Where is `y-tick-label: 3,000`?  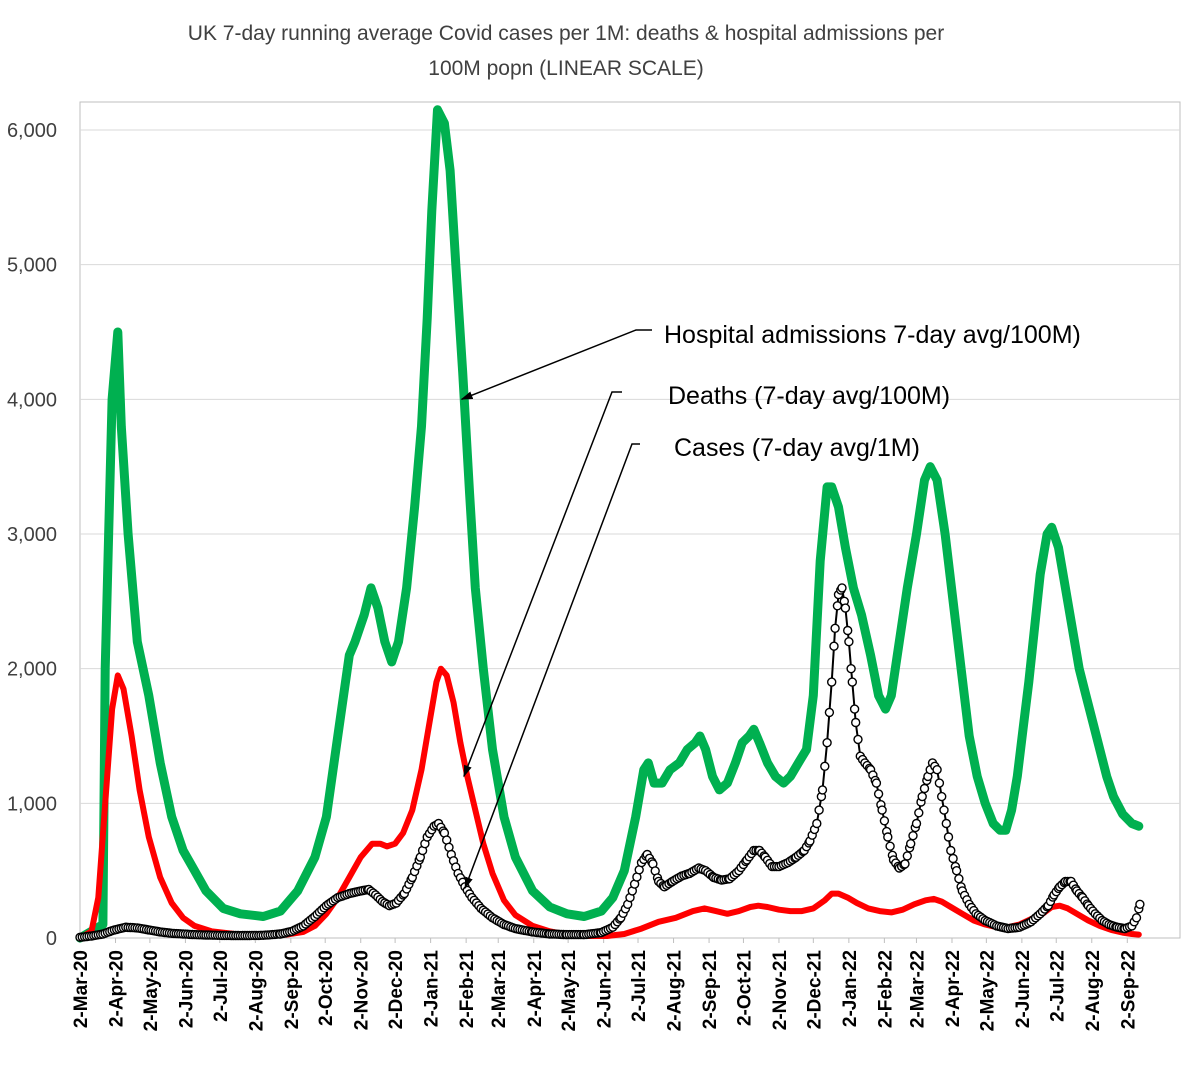 y-tick-label: 3,000 is located at coordinates (32, 535).